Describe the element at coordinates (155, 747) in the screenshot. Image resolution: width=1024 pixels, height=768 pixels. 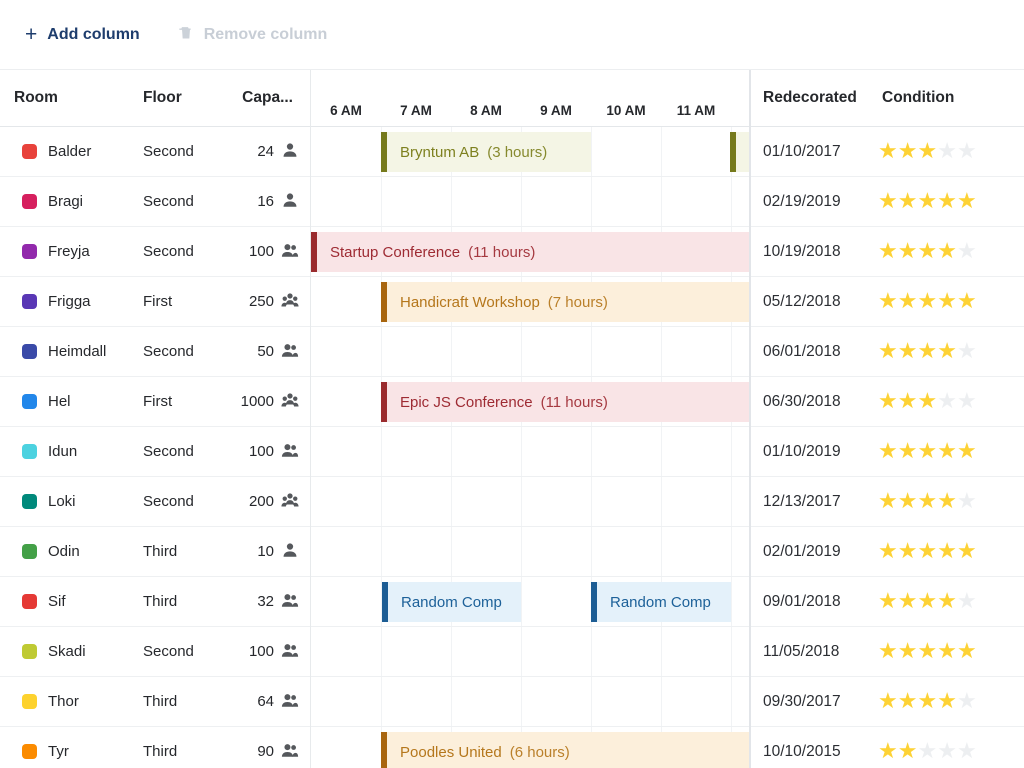
I see `table-row: Tyr Third 90` at that location.